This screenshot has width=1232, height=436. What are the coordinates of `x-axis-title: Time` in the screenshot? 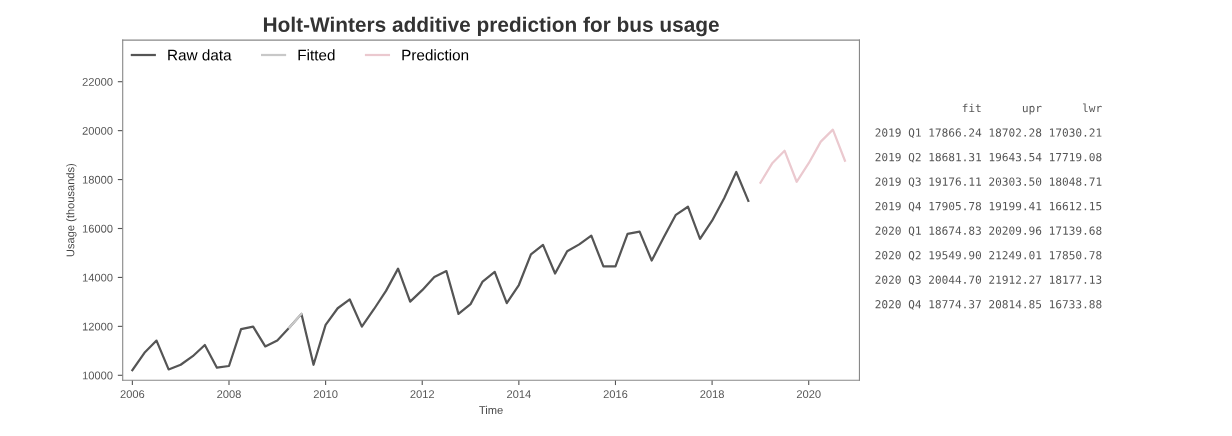 It's located at (491, 409).